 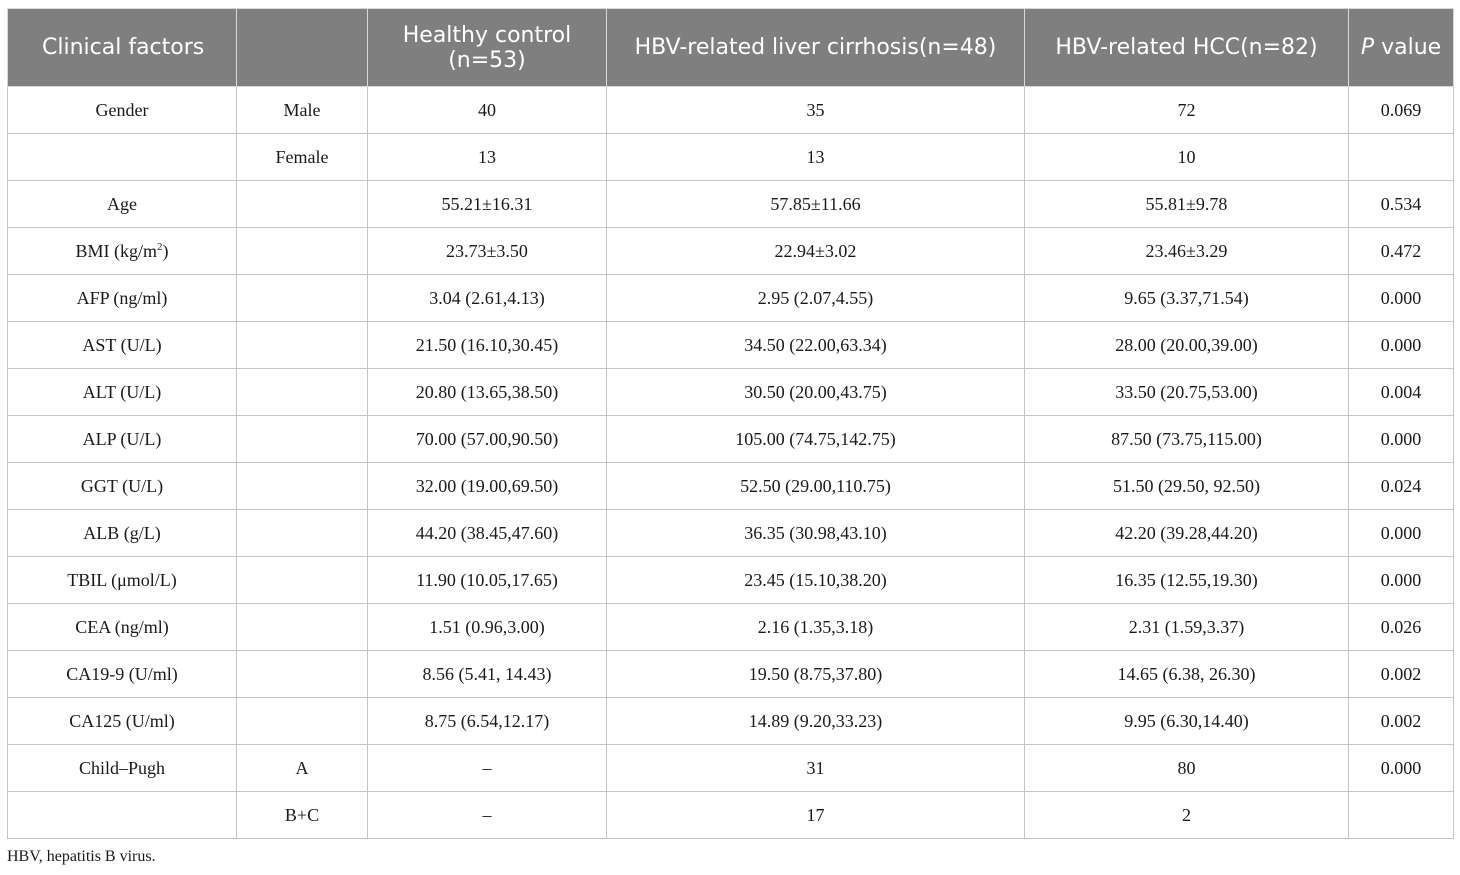 I want to click on cell-hcc-text: 16.35 (12.55,19.30), so click(x=1186, y=579).